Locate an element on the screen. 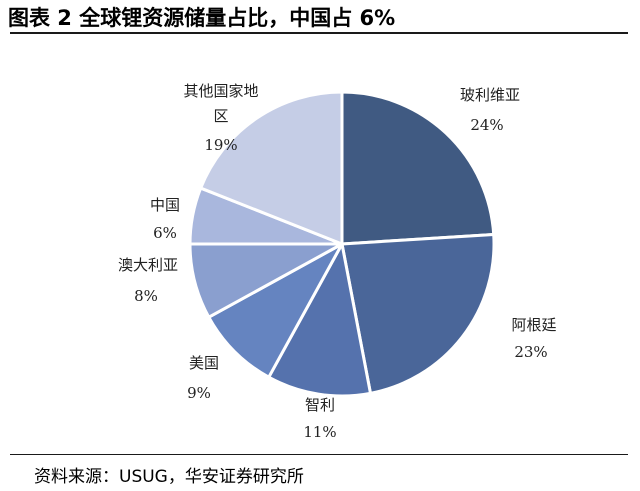 This screenshot has height=491, width=640. slice-percent-label: 24% is located at coordinates (486, 125).